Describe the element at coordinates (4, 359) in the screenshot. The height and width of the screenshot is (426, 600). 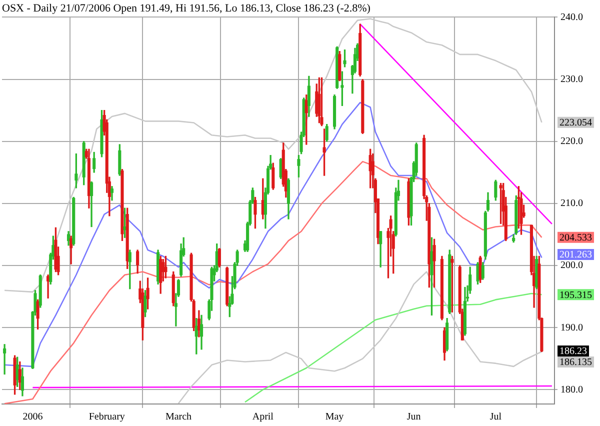
I see `candlestick` at that location.